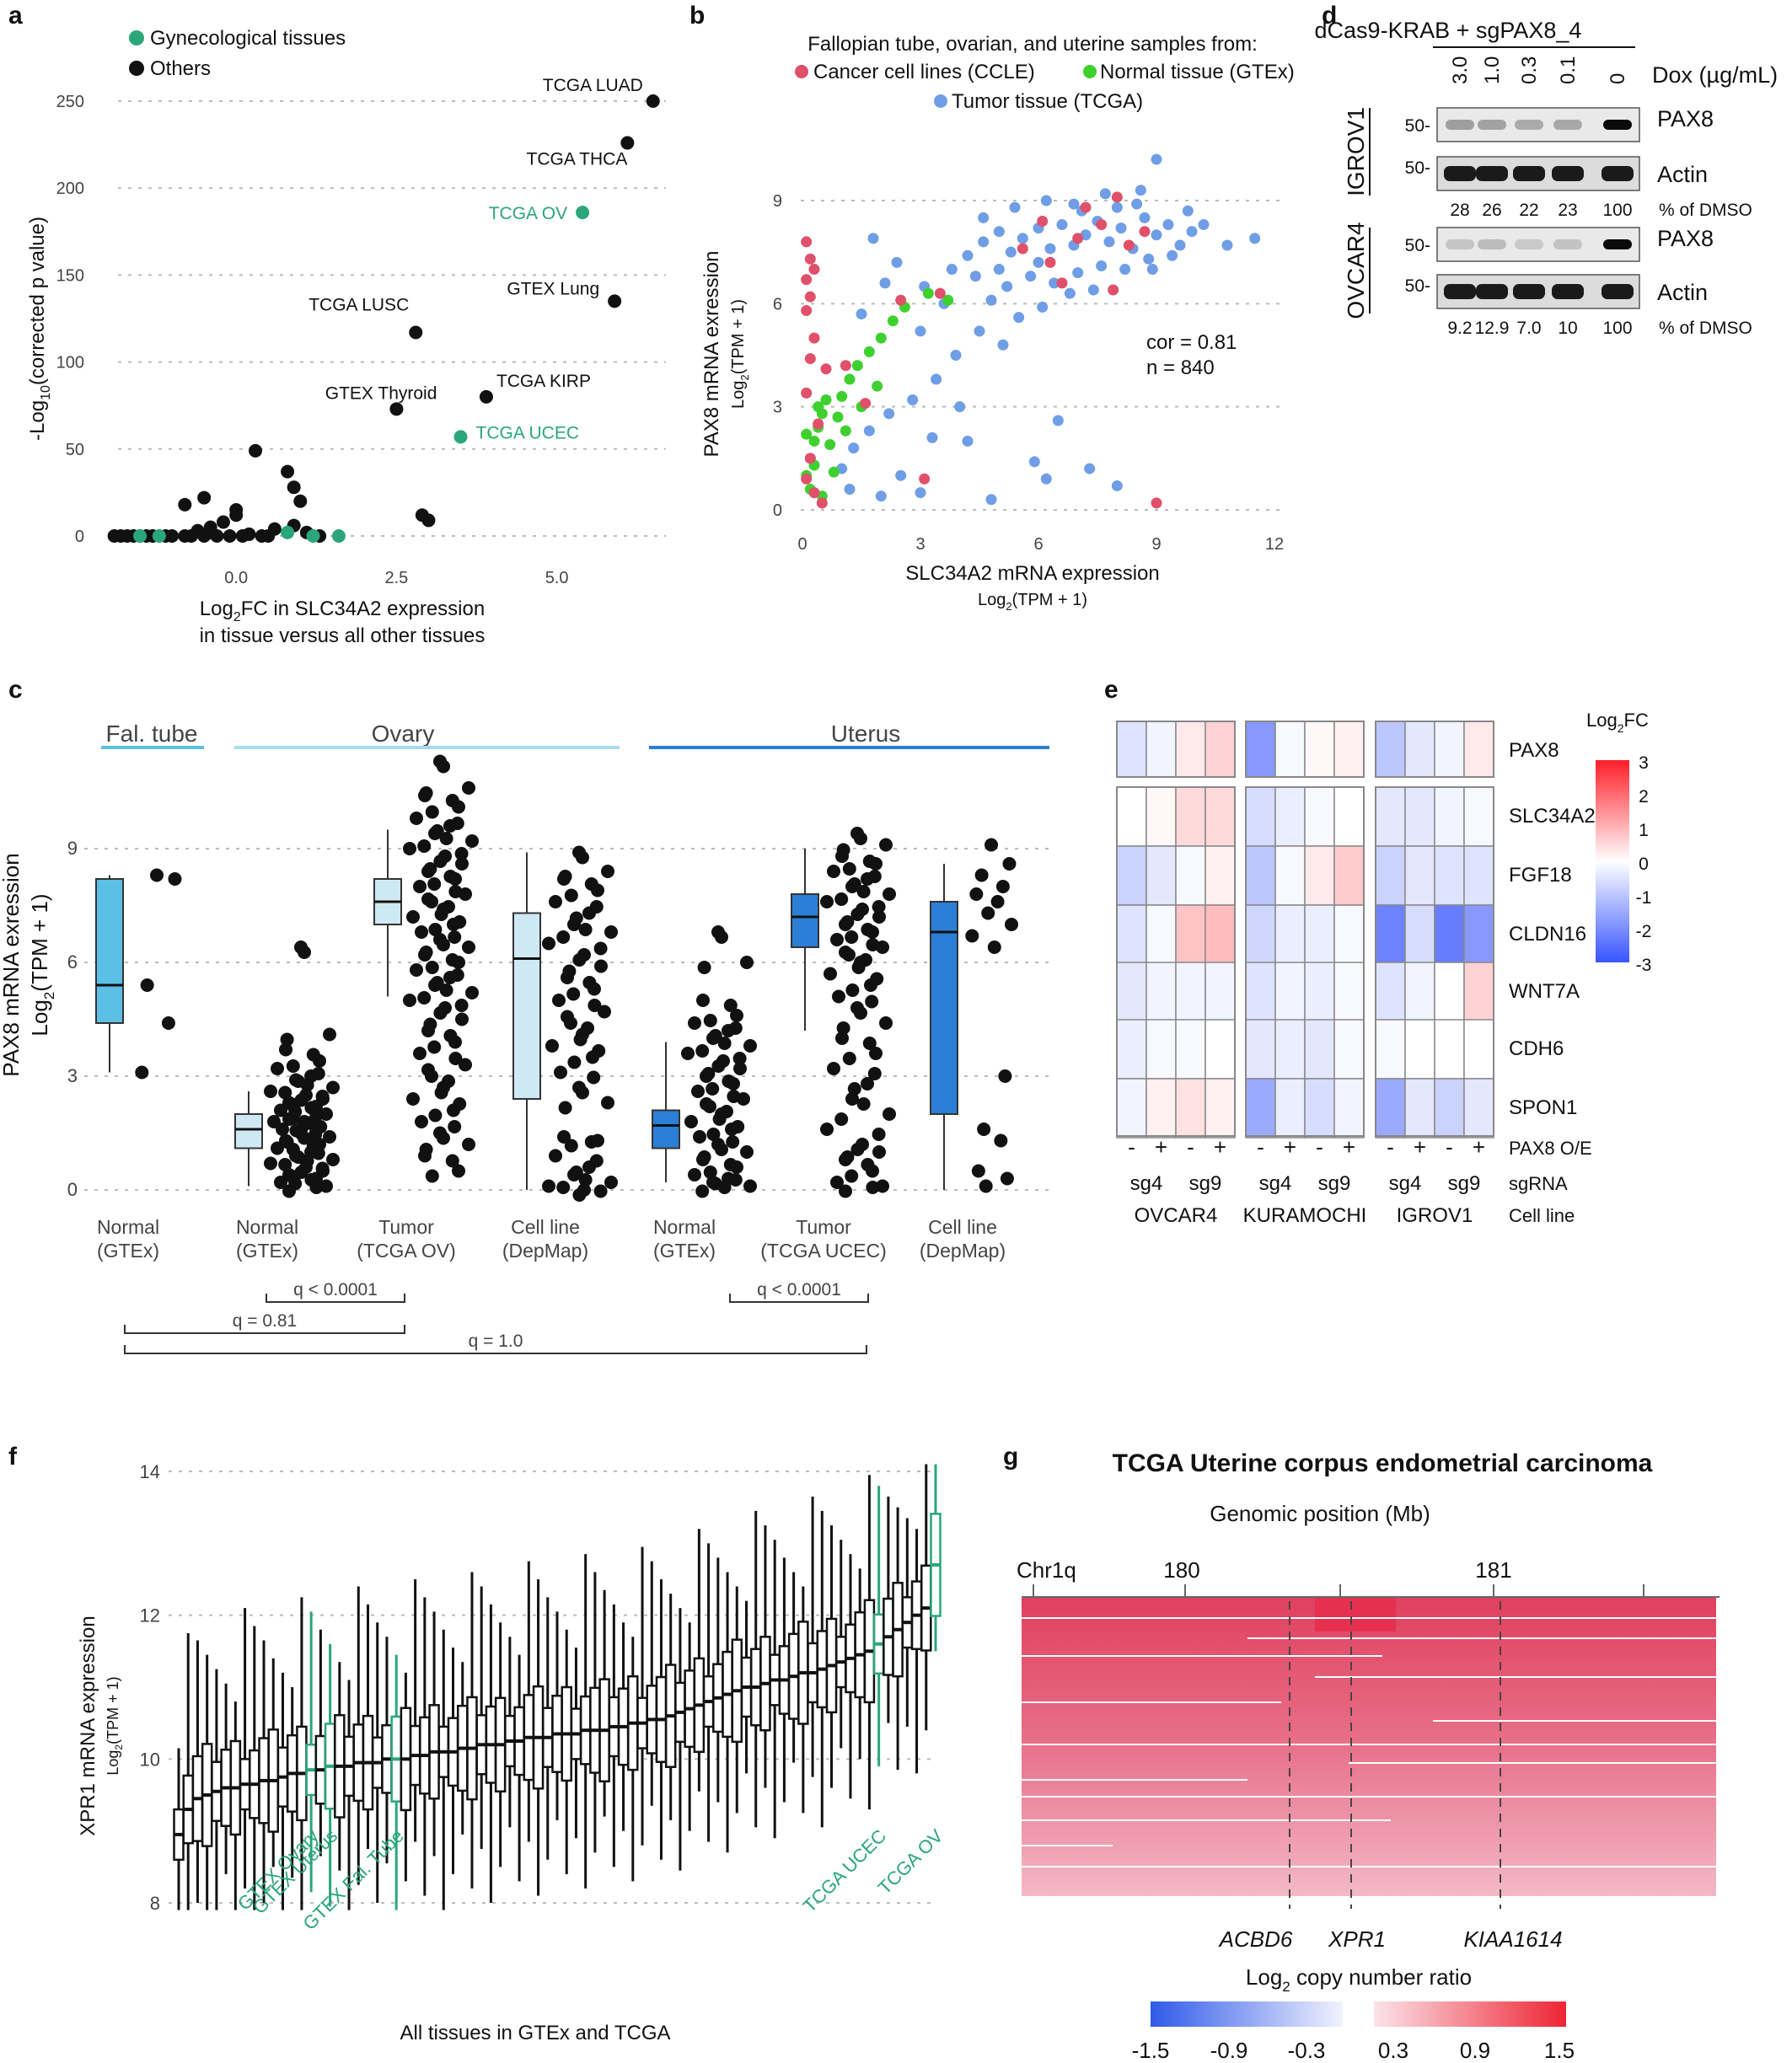 This screenshot has height=2063, width=1792. What do you see at coordinates (404, 734) in the screenshot?
I see `group-header: Ovary` at bounding box center [404, 734].